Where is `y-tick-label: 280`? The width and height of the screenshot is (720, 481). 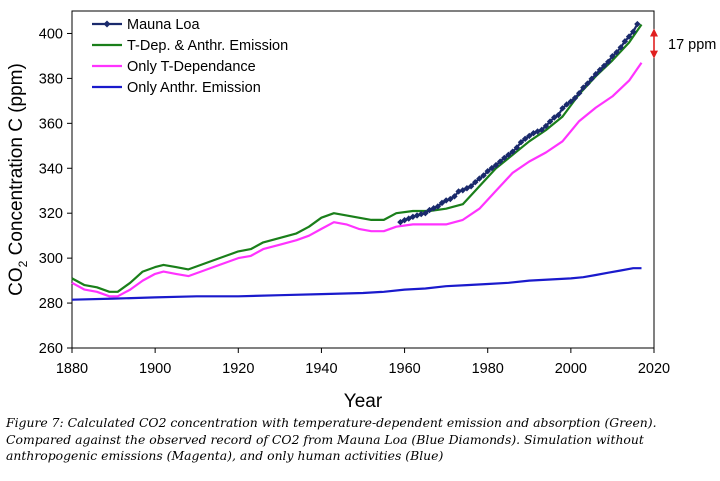 y-tick-label: 280 is located at coordinates (51, 304).